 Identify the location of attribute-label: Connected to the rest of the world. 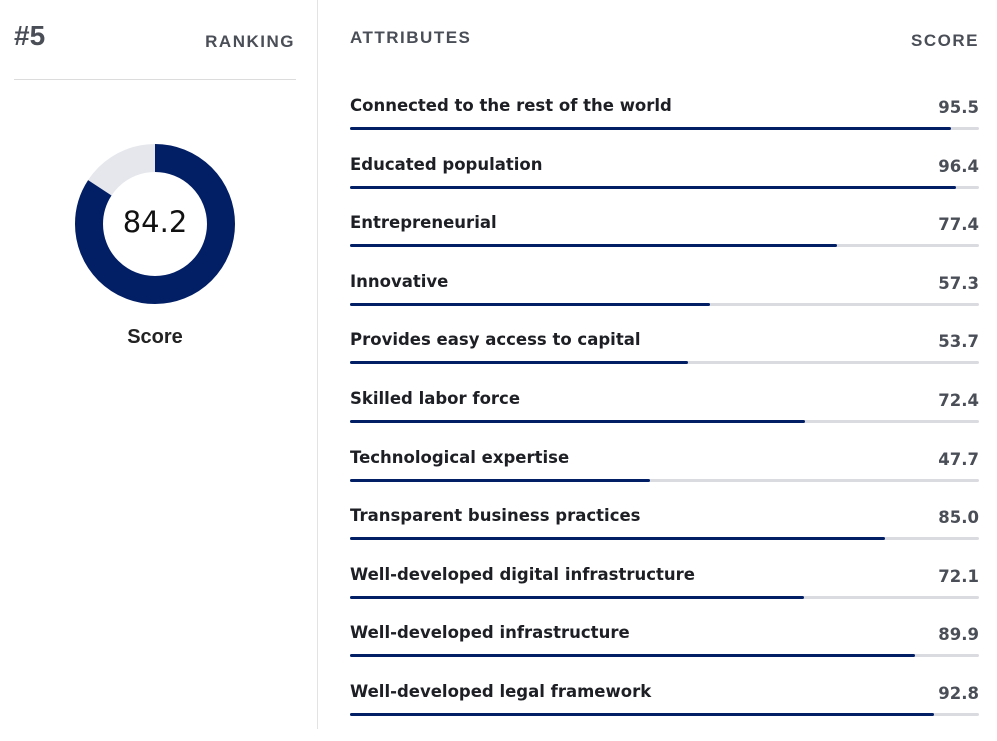
(511, 105).